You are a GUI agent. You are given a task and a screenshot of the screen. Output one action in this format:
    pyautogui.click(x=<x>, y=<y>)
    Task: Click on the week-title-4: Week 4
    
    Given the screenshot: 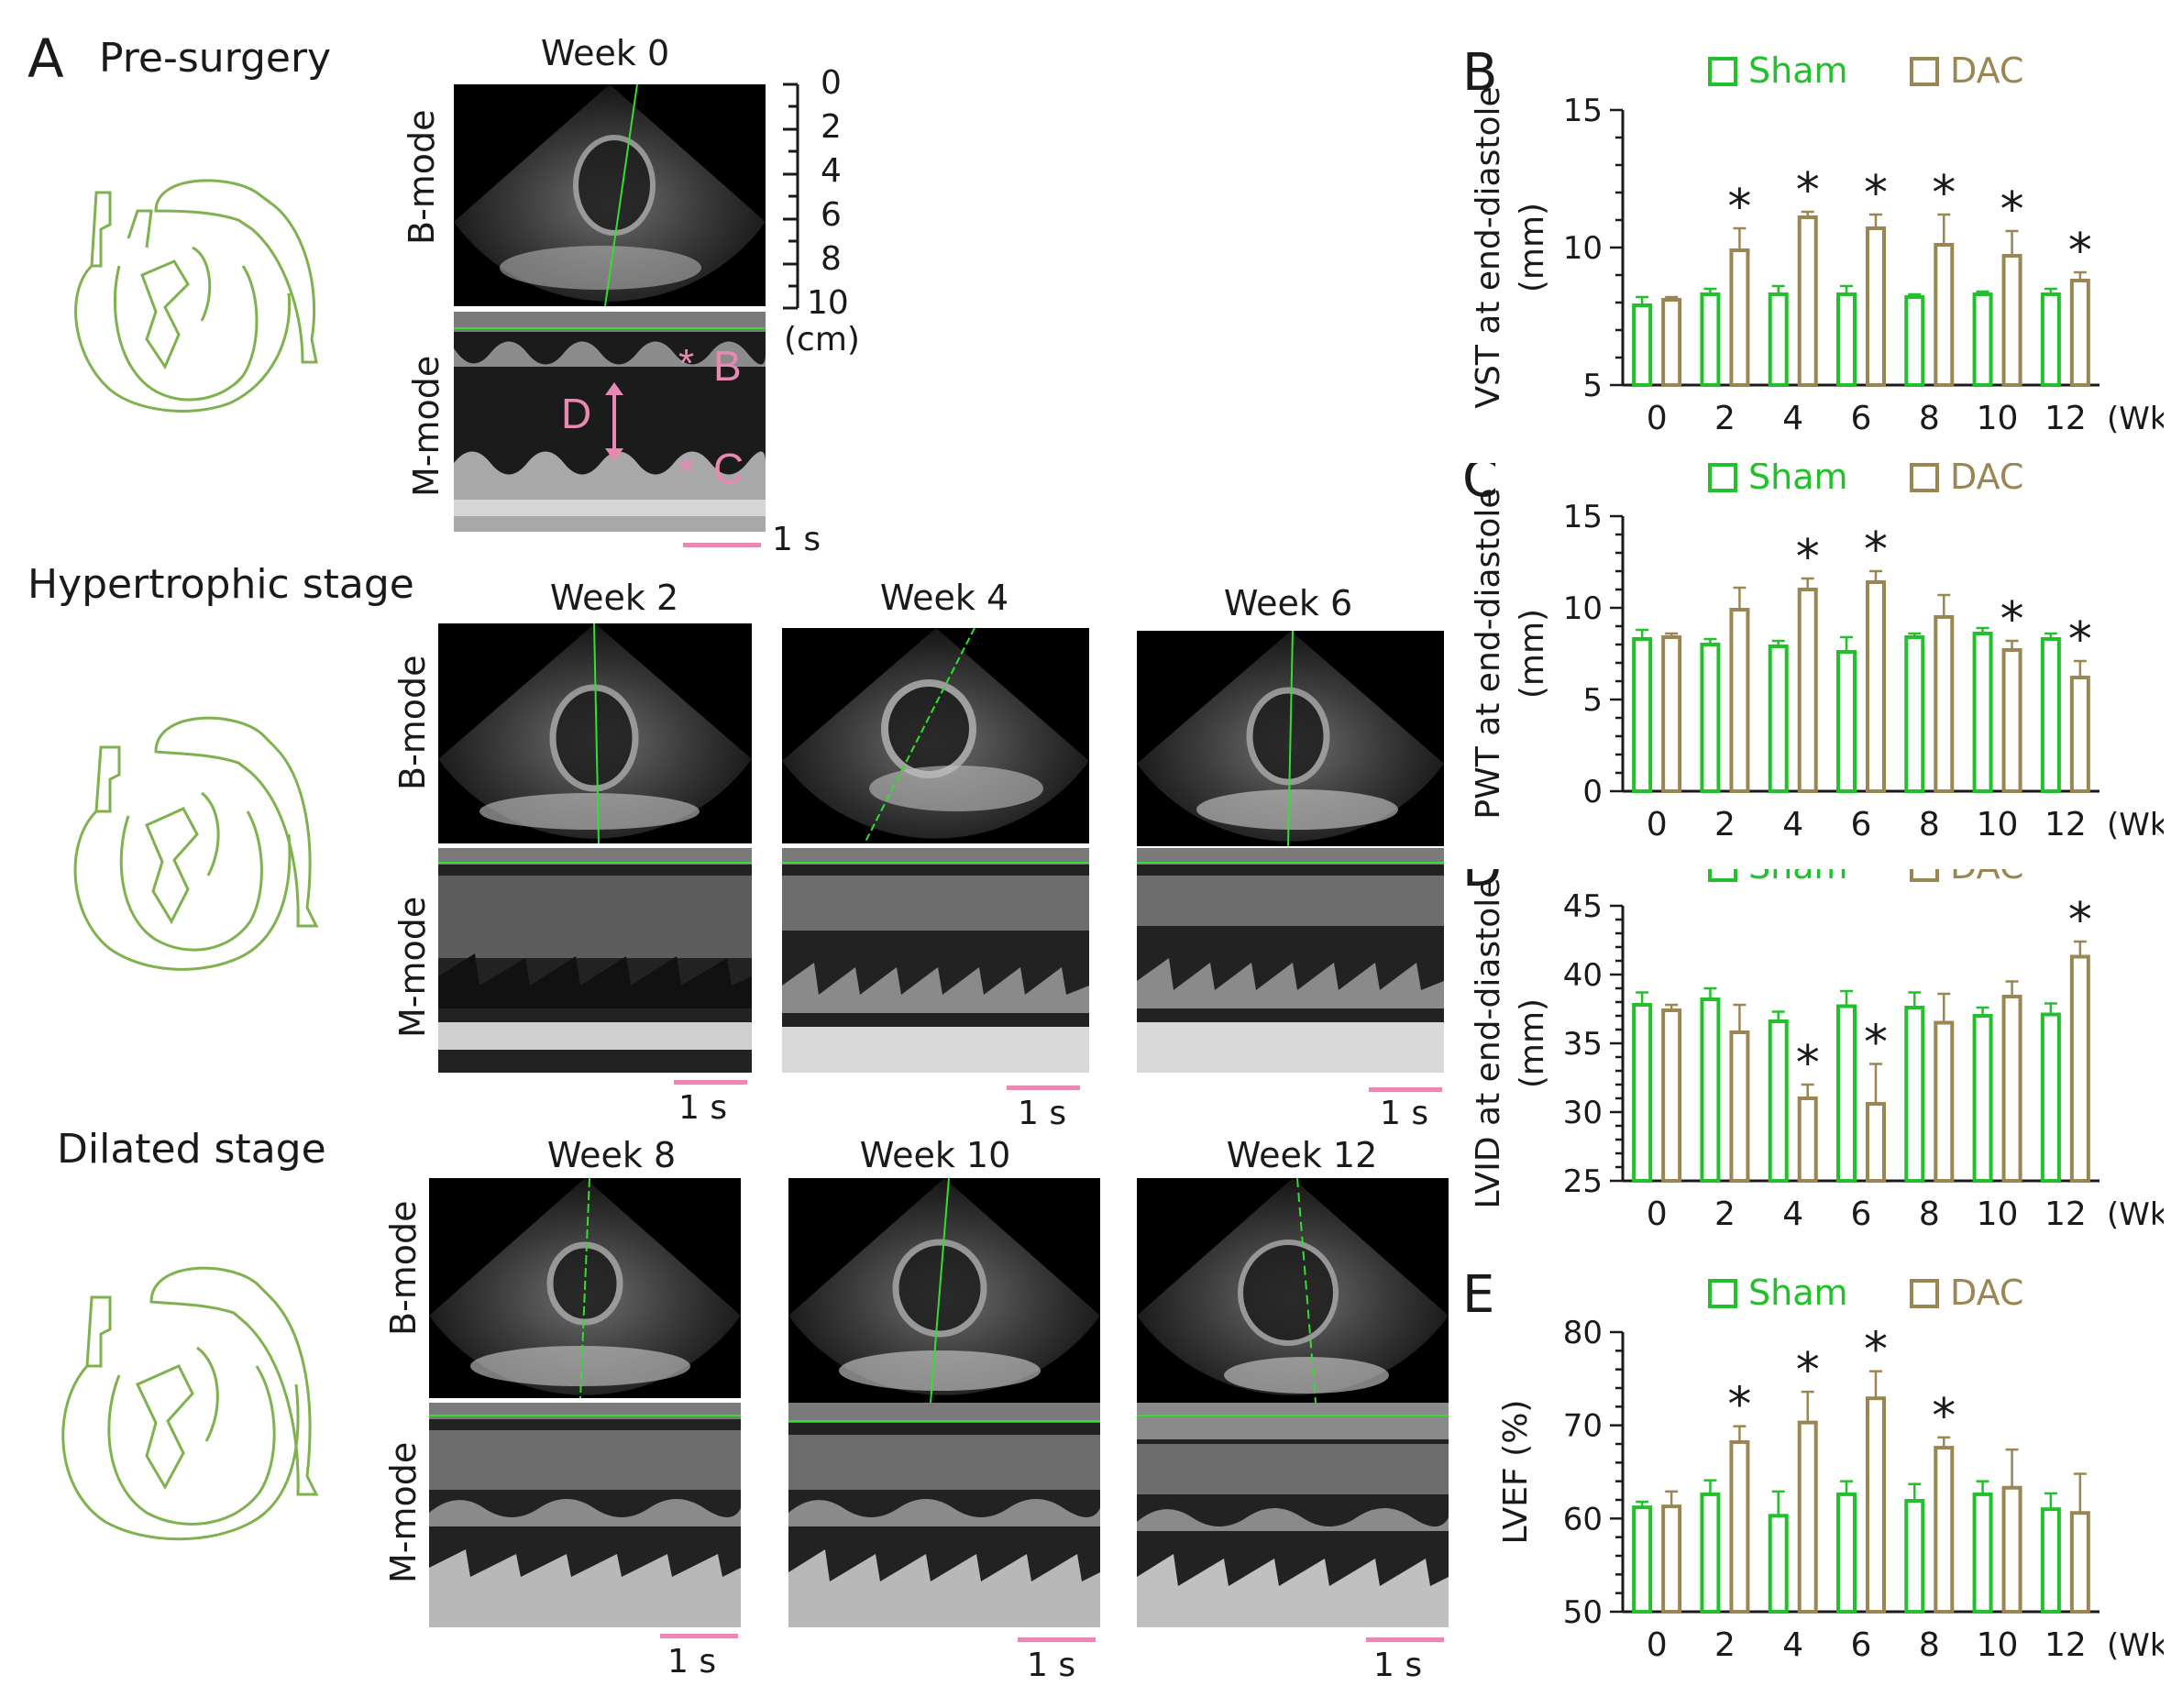 What is the action you would take?
    pyautogui.click(x=944, y=598)
    